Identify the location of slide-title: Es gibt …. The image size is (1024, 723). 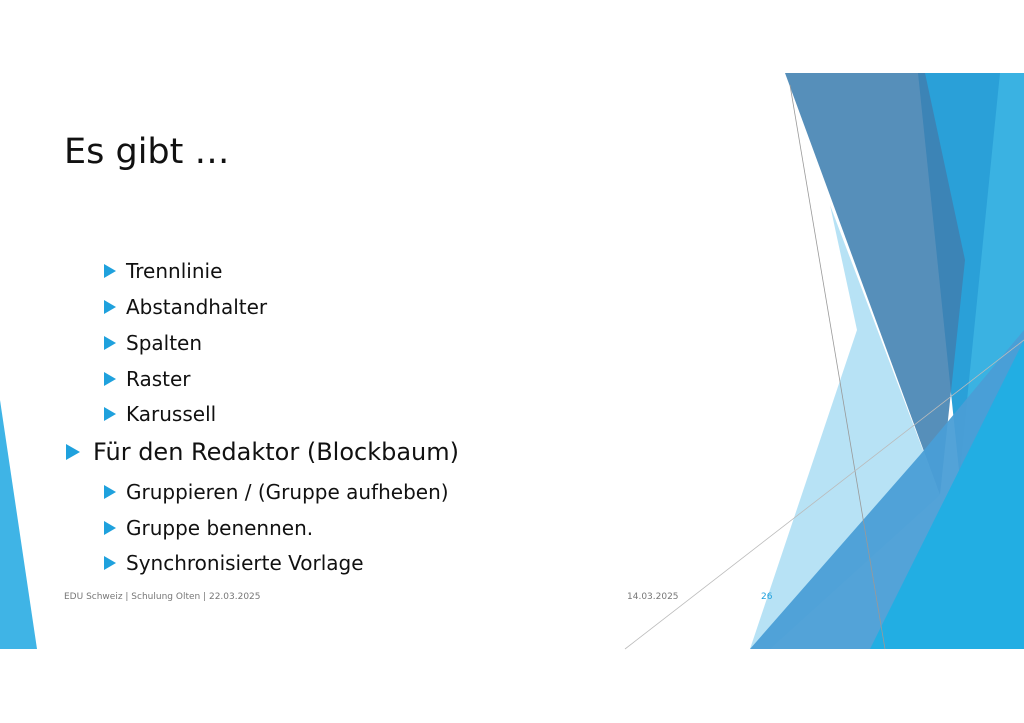
(147, 152).